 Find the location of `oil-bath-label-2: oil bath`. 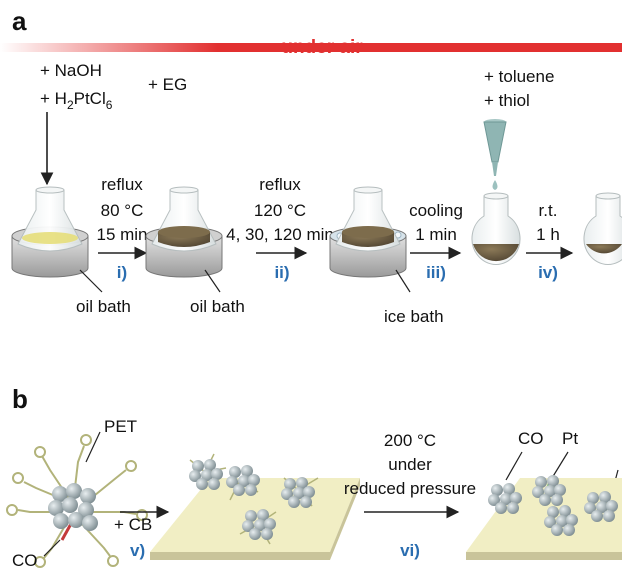

oil-bath-label-2: oil bath is located at coordinates (217, 306).